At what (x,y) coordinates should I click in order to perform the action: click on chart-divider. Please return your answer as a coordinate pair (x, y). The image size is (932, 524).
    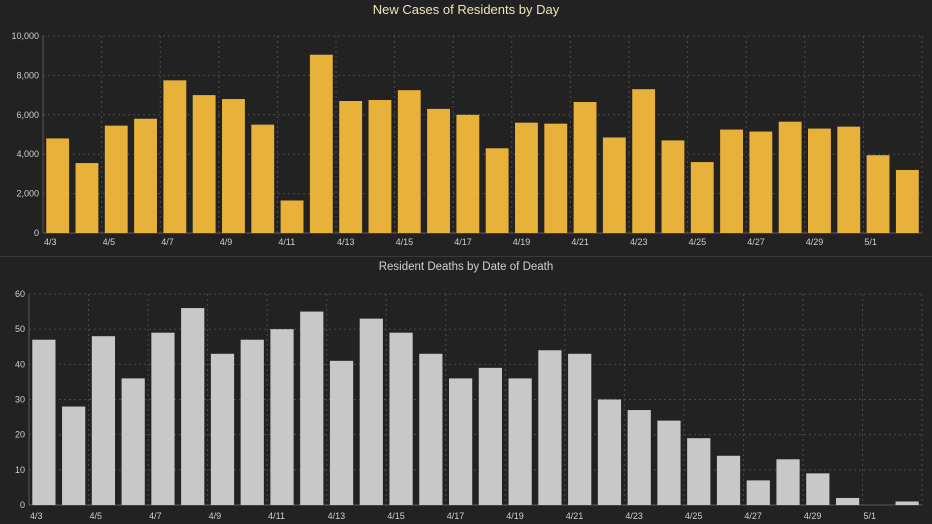
    Looking at the image, I should click on (466, 256).